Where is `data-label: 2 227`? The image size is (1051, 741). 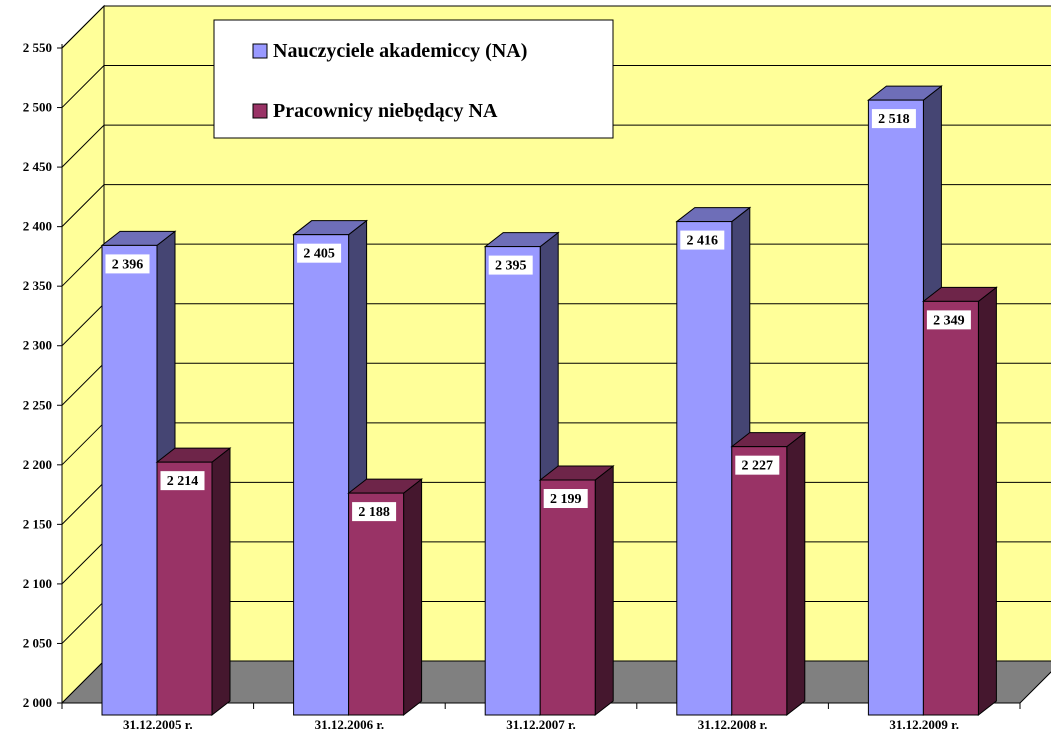
data-label: 2 227 is located at coordinates (758, 466).